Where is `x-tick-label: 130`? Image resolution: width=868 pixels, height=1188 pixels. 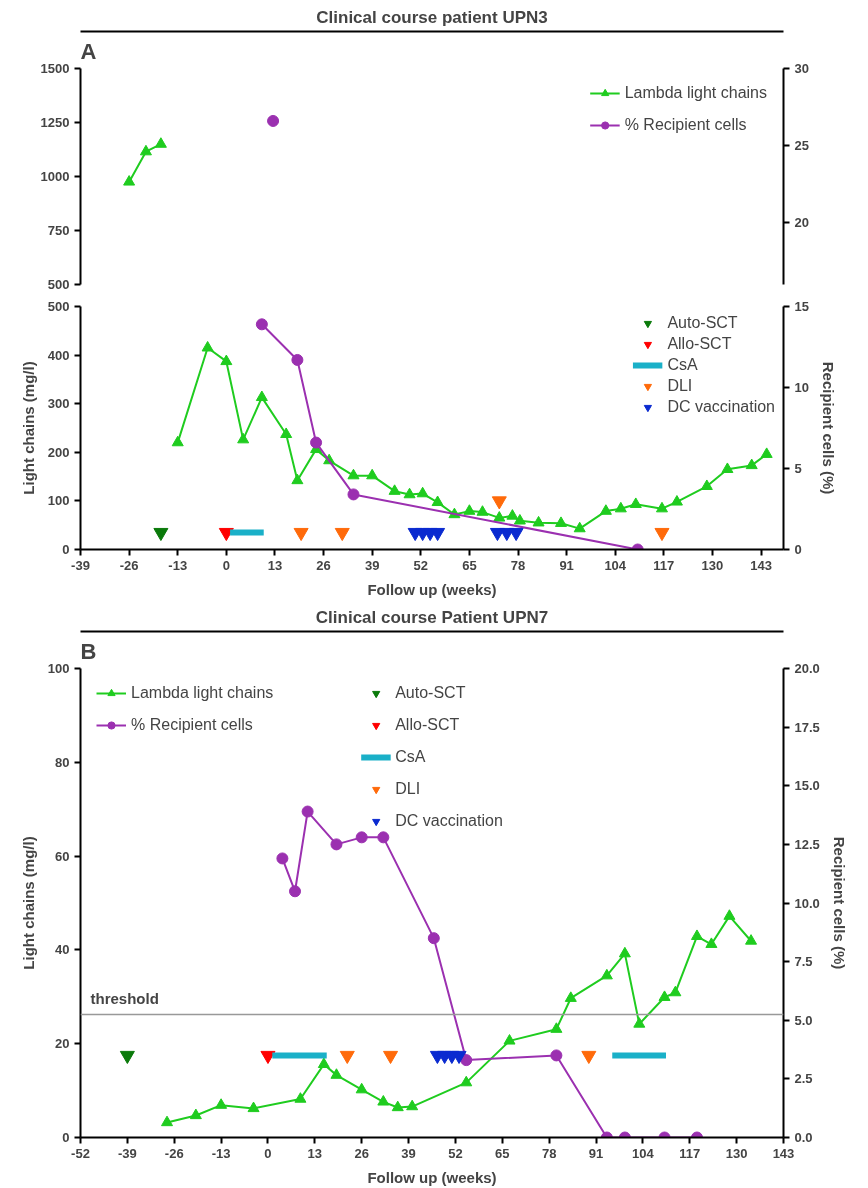 x-tick-label: 130 is located at coordinates (712, 565).